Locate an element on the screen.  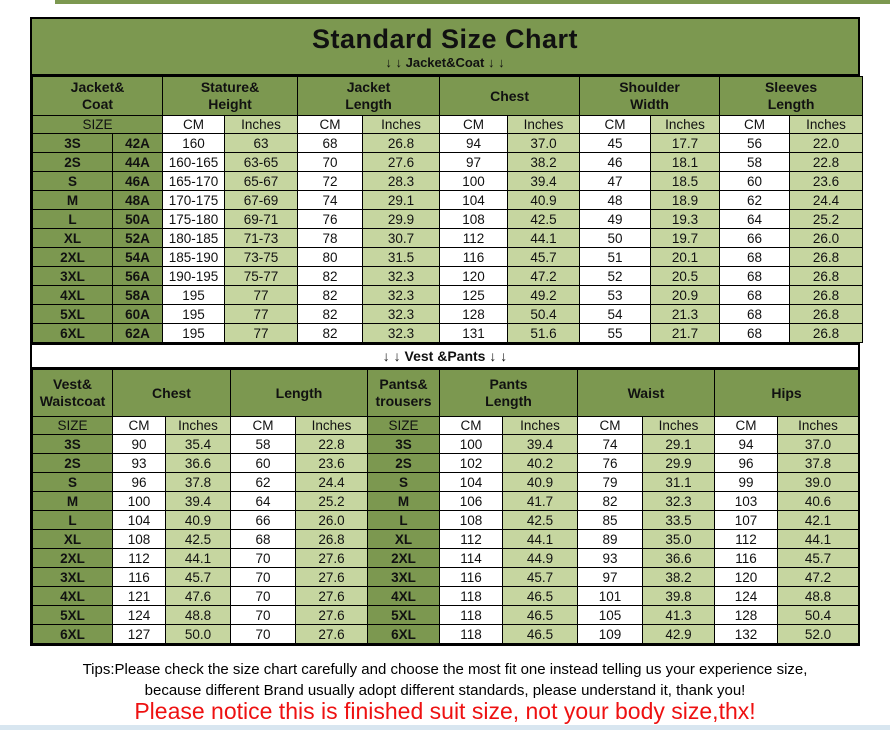
inches-value-cell: 41.7 is located at coordinates (540, 501).